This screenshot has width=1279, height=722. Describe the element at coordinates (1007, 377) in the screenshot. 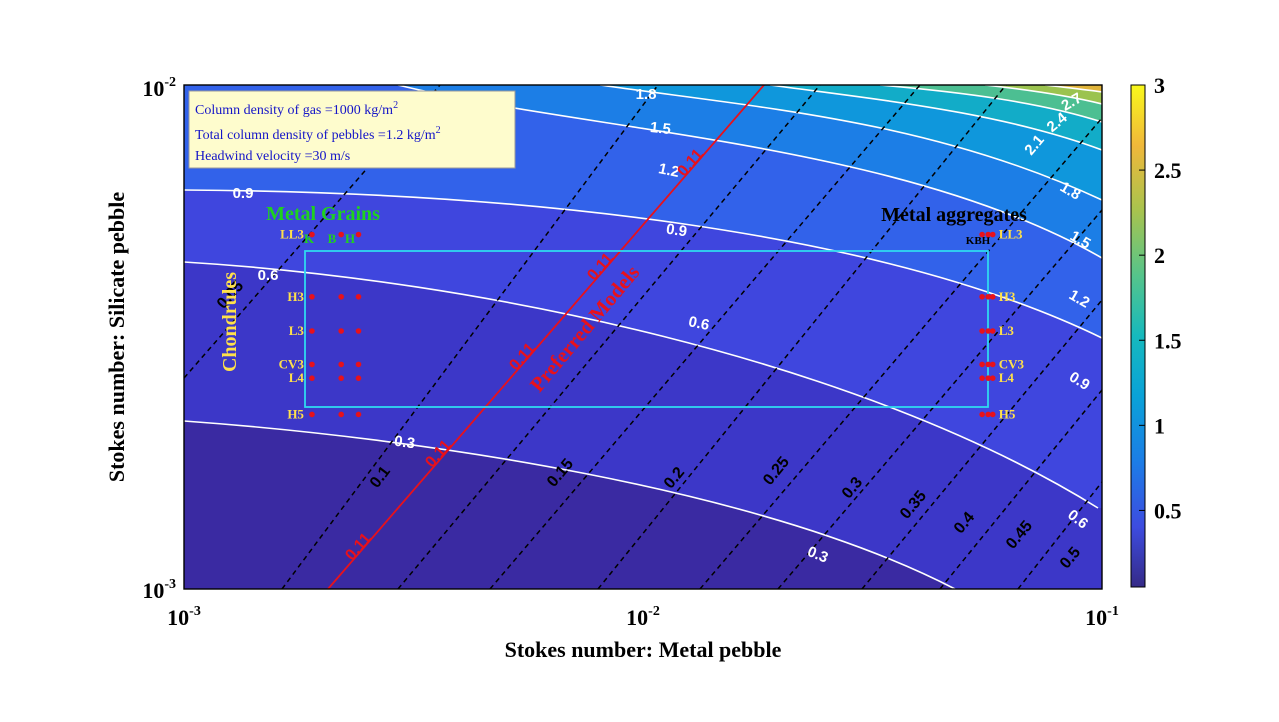

I see `row-label-right-4: L4` at that location.